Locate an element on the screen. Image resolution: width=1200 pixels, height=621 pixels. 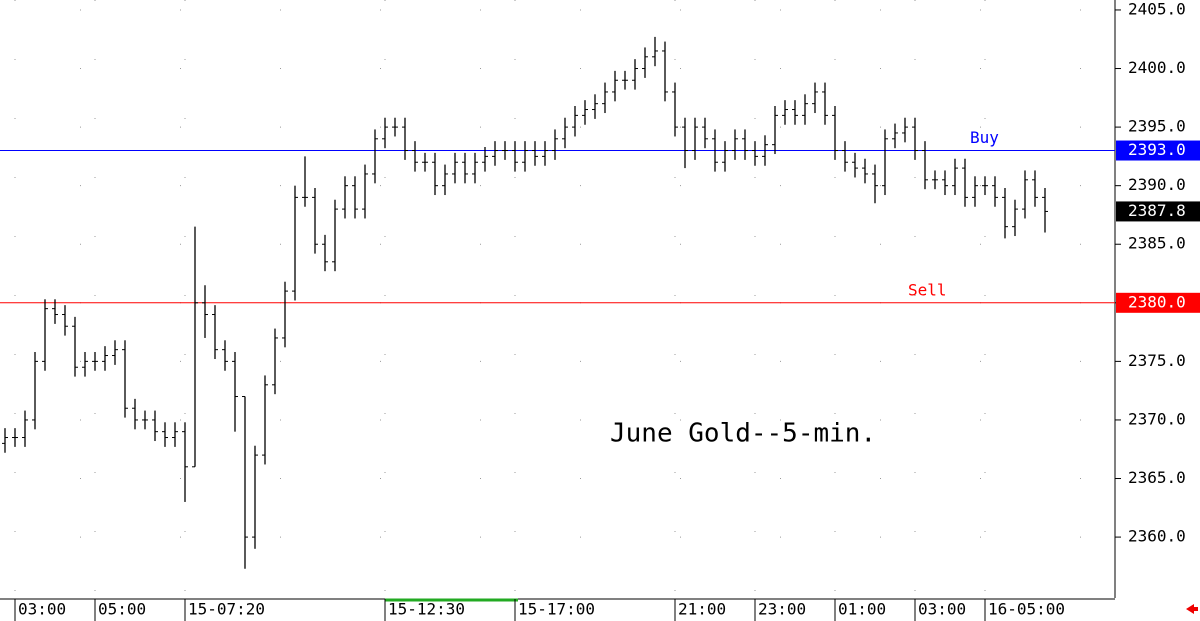
last-price-label: 2387.8 is located at coordinates (1157, 210).